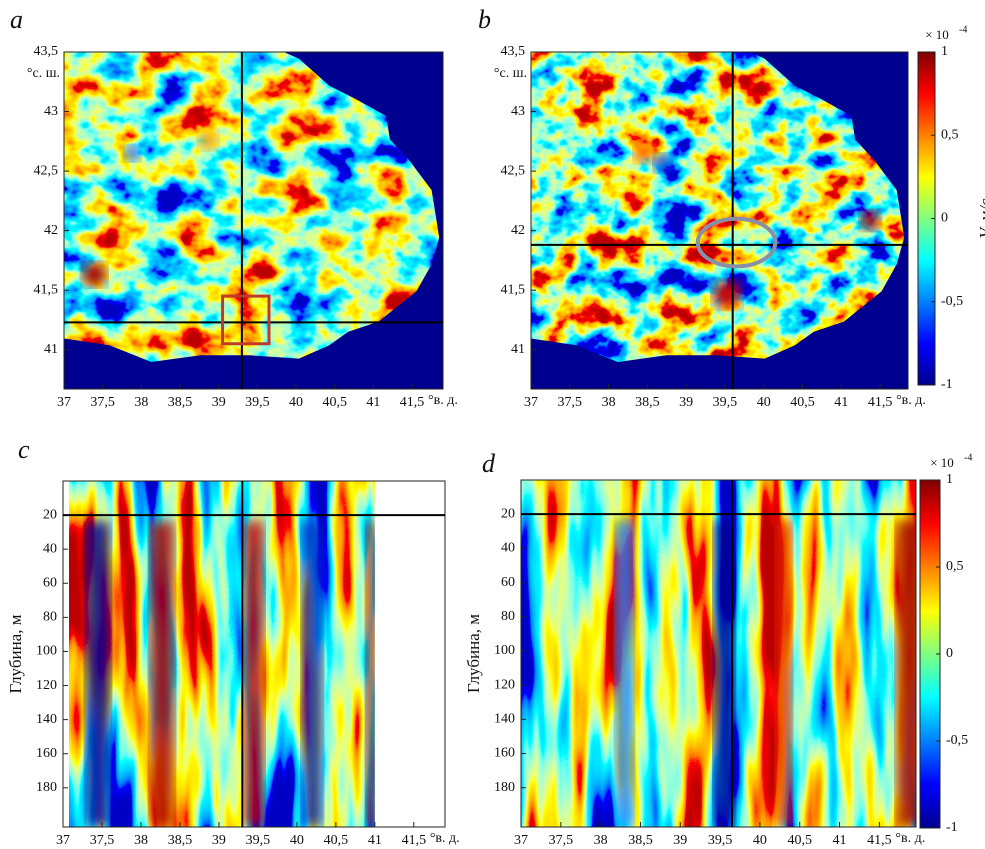 This screenshot has height=849, width=985. What do you see at coordinates (513, 170) in the screenshot?
I see `y-tick-label: 42,5` at bounding box center [513, 170].